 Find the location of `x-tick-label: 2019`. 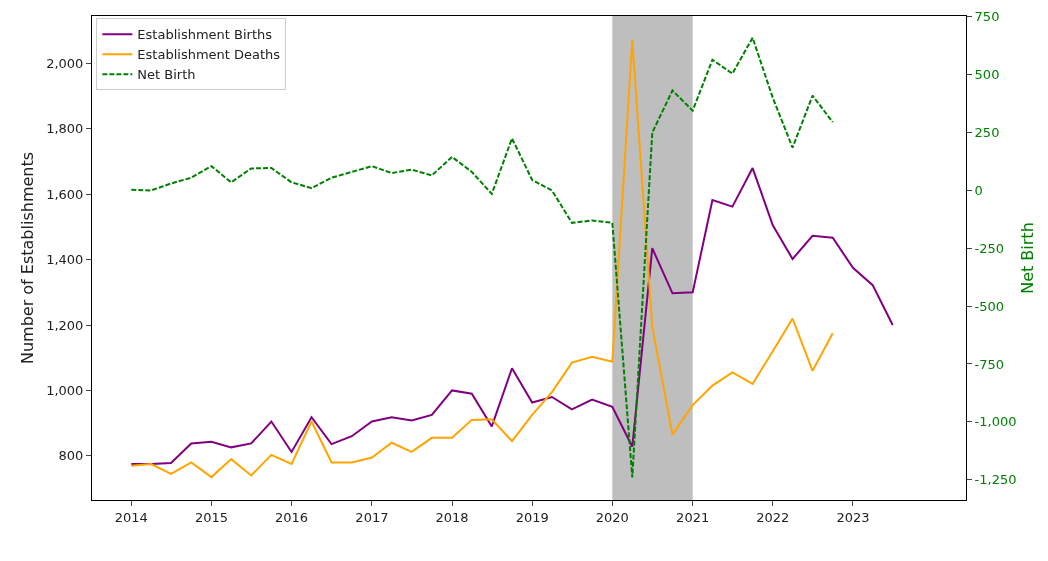

x-tick-label: 2019 is located at coordinates (532, 517).